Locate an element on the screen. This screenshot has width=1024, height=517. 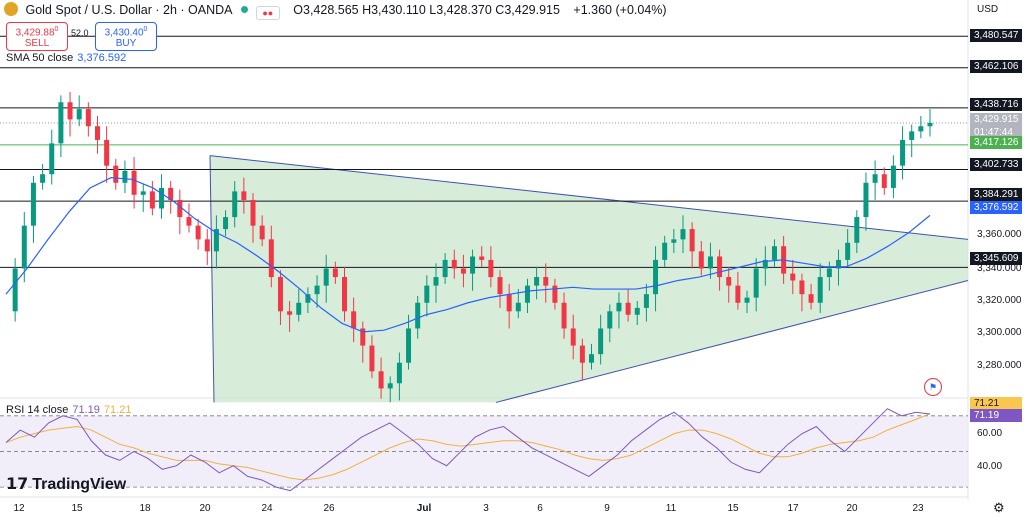
rsi-legend: RSI 14 close 71.19 71.21 is located at coordinates (68, 410).